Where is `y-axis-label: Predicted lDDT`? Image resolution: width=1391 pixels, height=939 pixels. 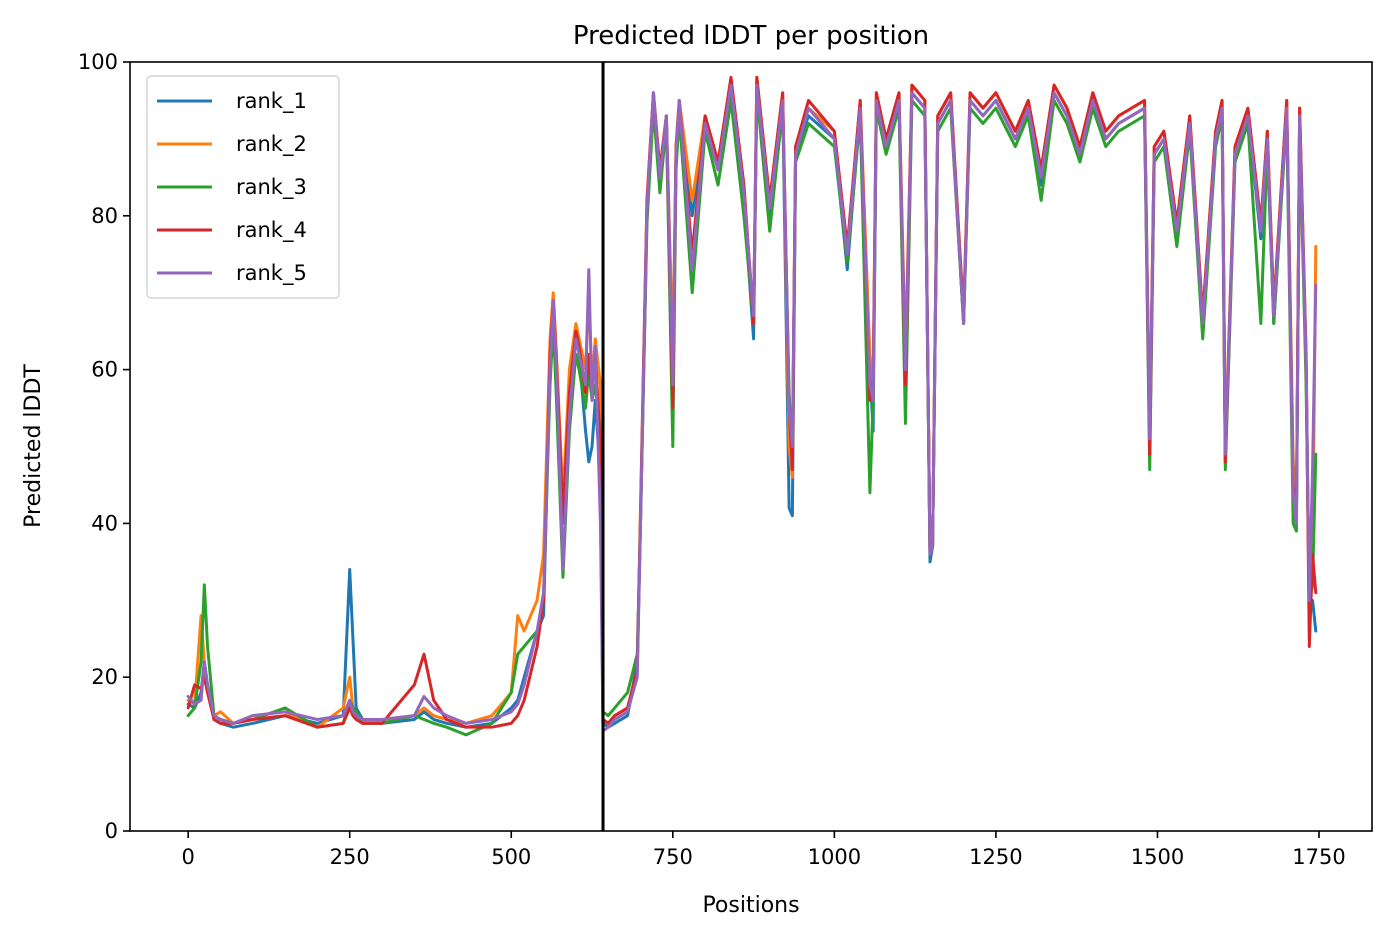
y-axis-label: Predicted lDDT is located at coordinates (33, 446).